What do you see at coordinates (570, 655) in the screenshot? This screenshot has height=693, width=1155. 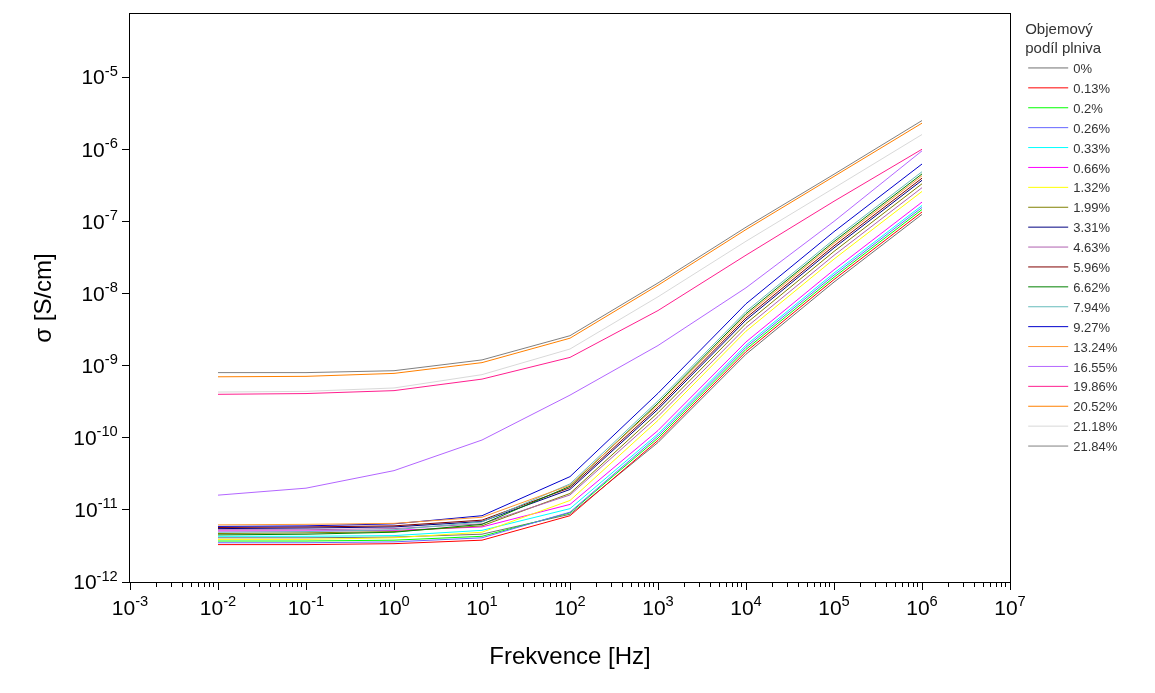 I see `x-axis-title: Frekvence [Hz]` at bounding box center [570, 655].